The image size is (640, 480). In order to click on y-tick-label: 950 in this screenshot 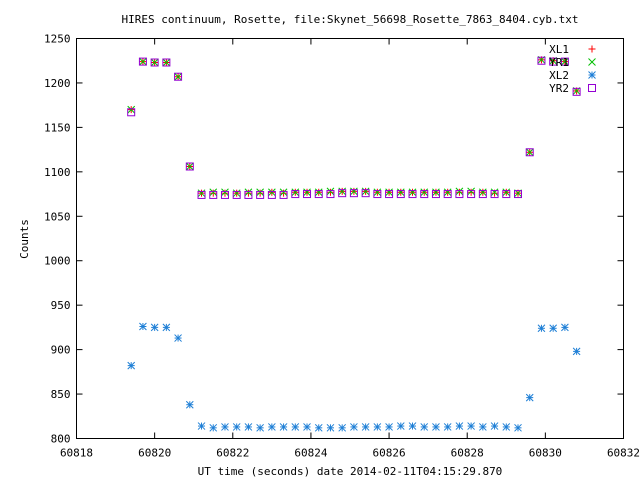, I will do `click(61, 305)`.